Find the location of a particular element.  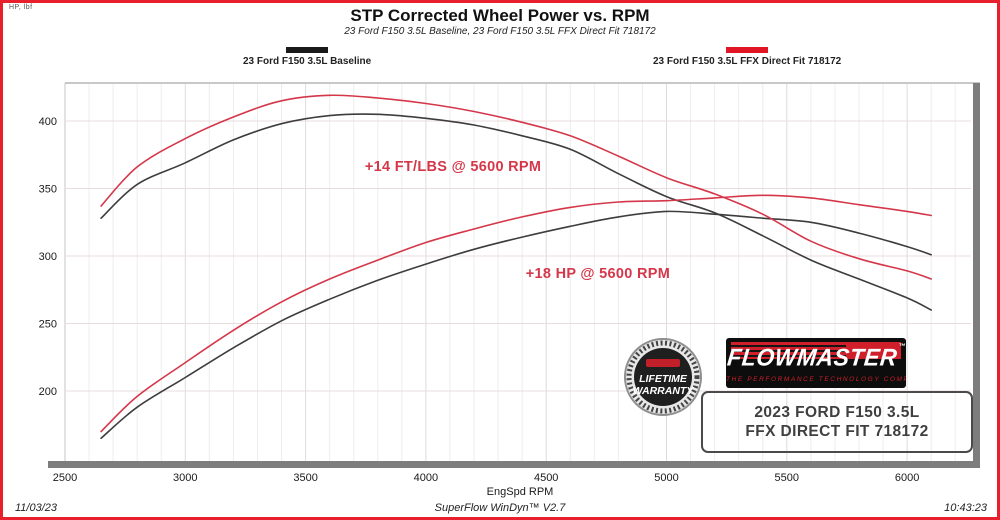

svg-text: 6000 is located at coordinates (907, 478).